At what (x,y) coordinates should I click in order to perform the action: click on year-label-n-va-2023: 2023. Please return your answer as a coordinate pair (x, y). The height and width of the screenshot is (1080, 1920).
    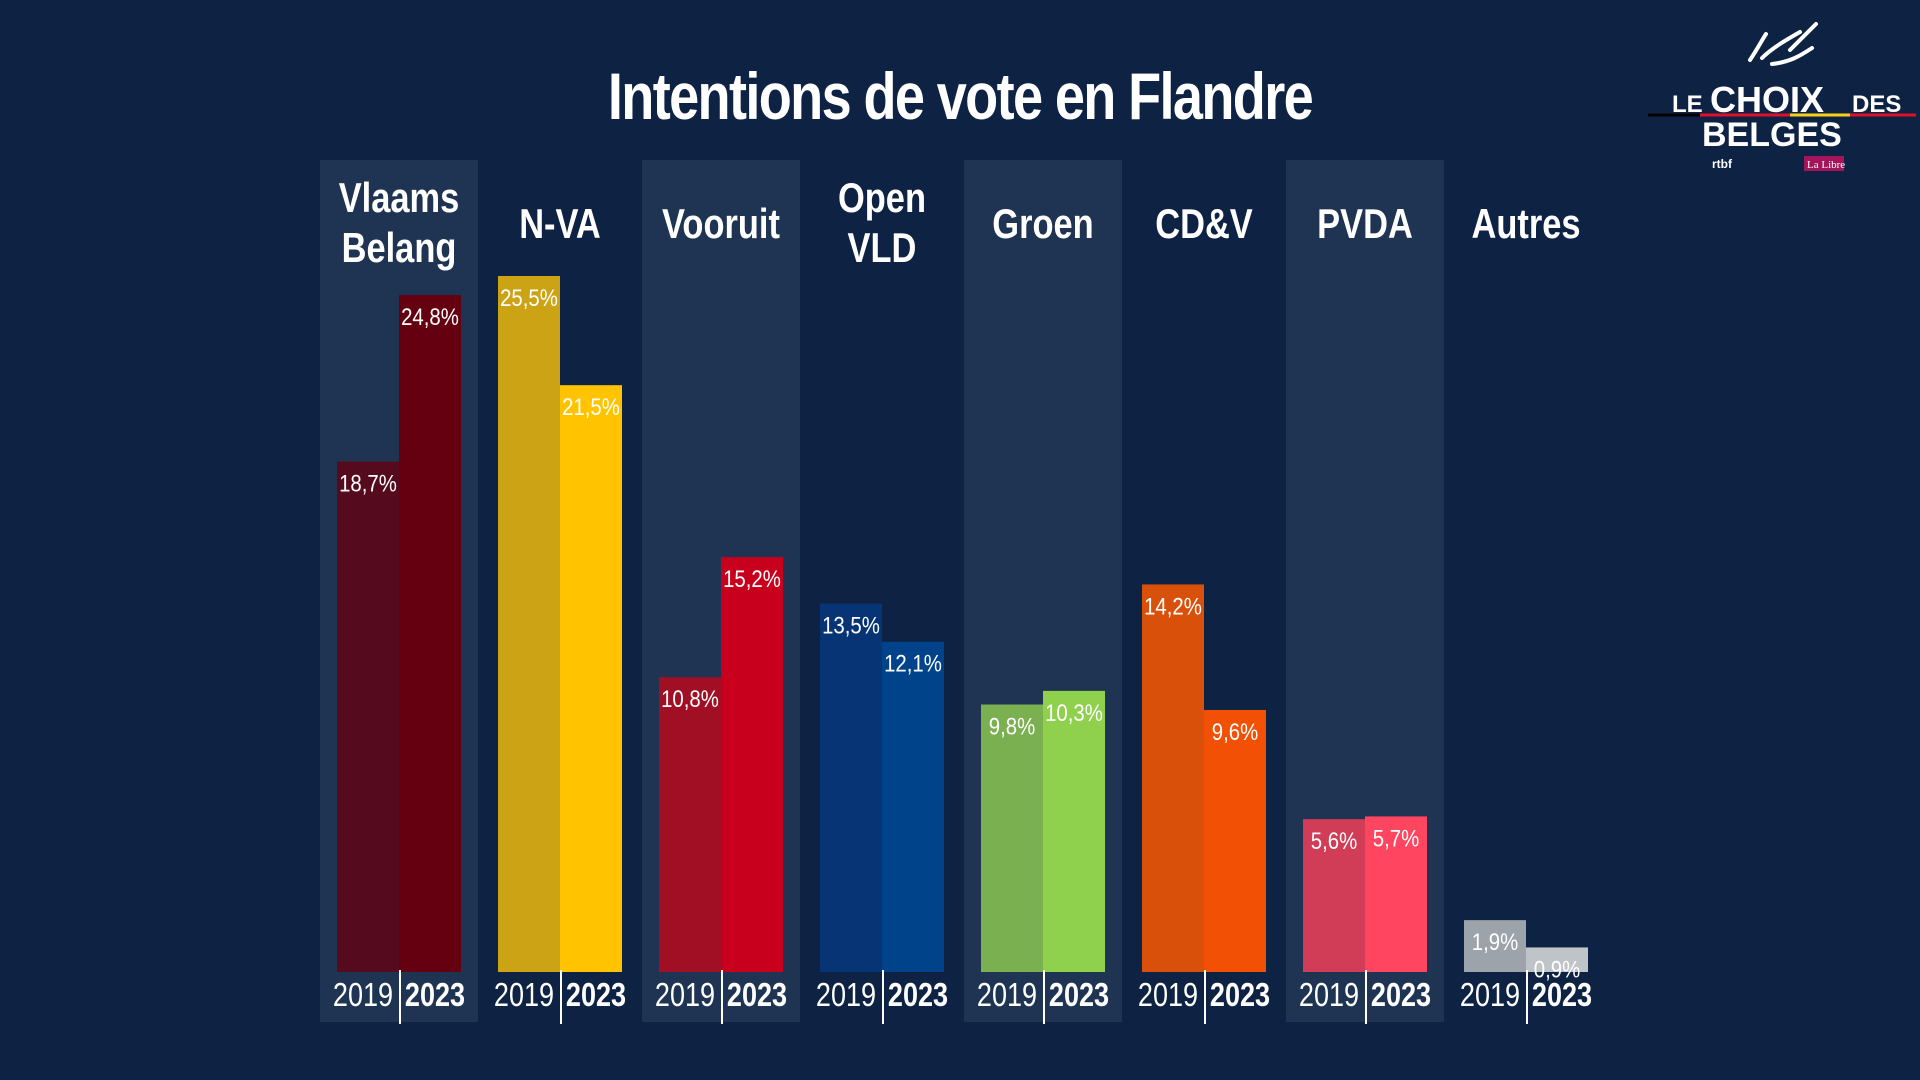
    Looking at the image, I should click on (596, 996).